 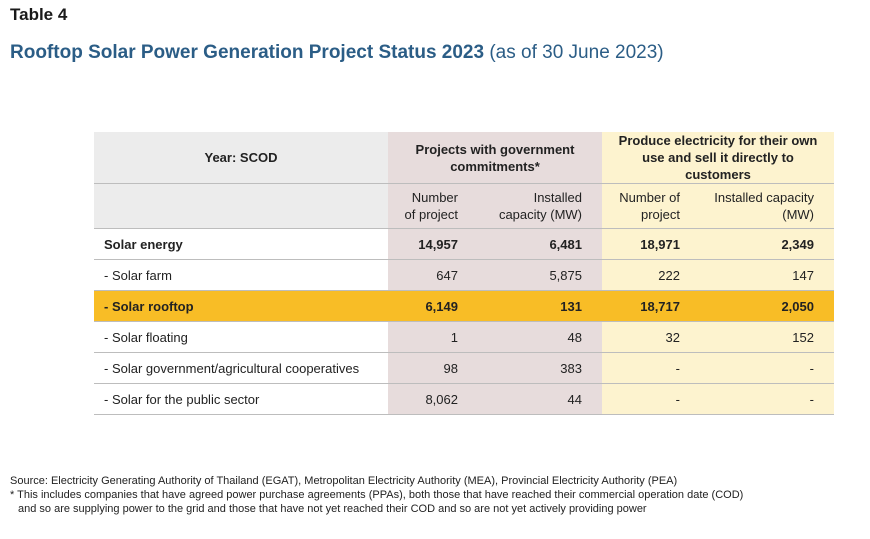 What do you see at coordinates (767, 306) in the screenshot?
I see `cell-own-mw: 2,050` at bounding box center [767, 306].